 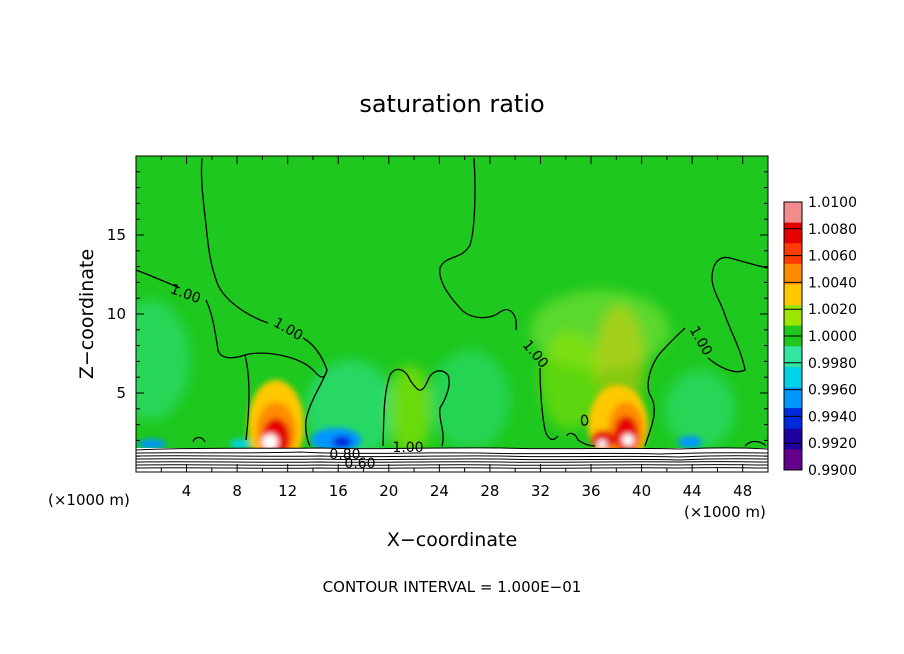 What do you see at coordinates (439, 491) in the screenshot?
I see `x-tick-label: 24` at bounding box center [439, 491].